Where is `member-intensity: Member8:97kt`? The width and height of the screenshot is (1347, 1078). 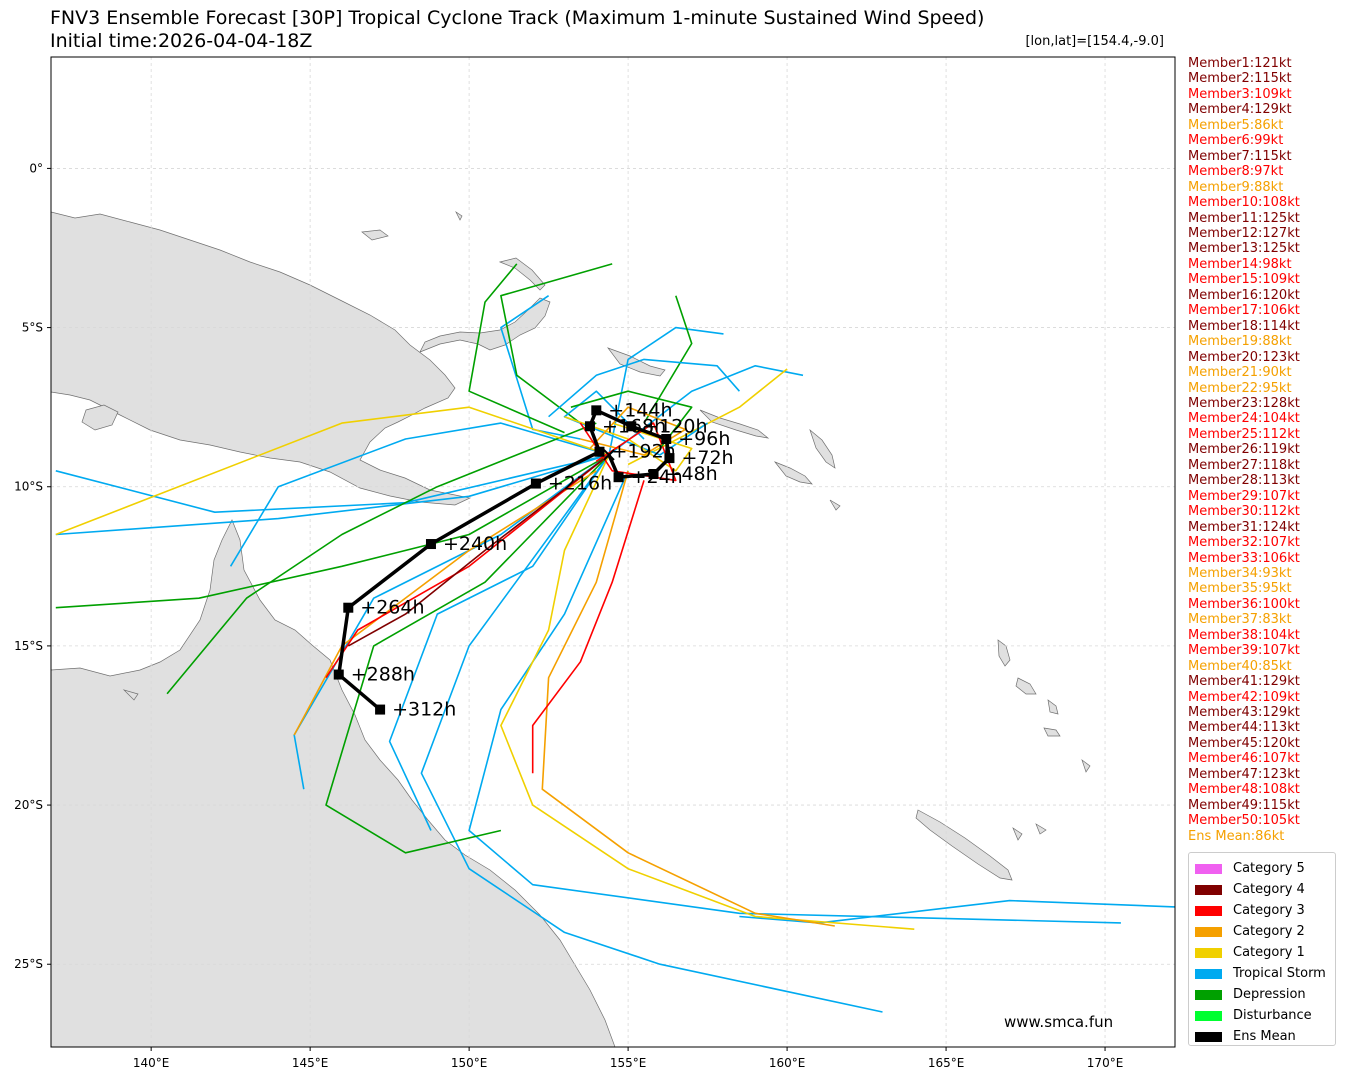
member-intensity: Member8:97kt is located at coordinates (1236, 172).